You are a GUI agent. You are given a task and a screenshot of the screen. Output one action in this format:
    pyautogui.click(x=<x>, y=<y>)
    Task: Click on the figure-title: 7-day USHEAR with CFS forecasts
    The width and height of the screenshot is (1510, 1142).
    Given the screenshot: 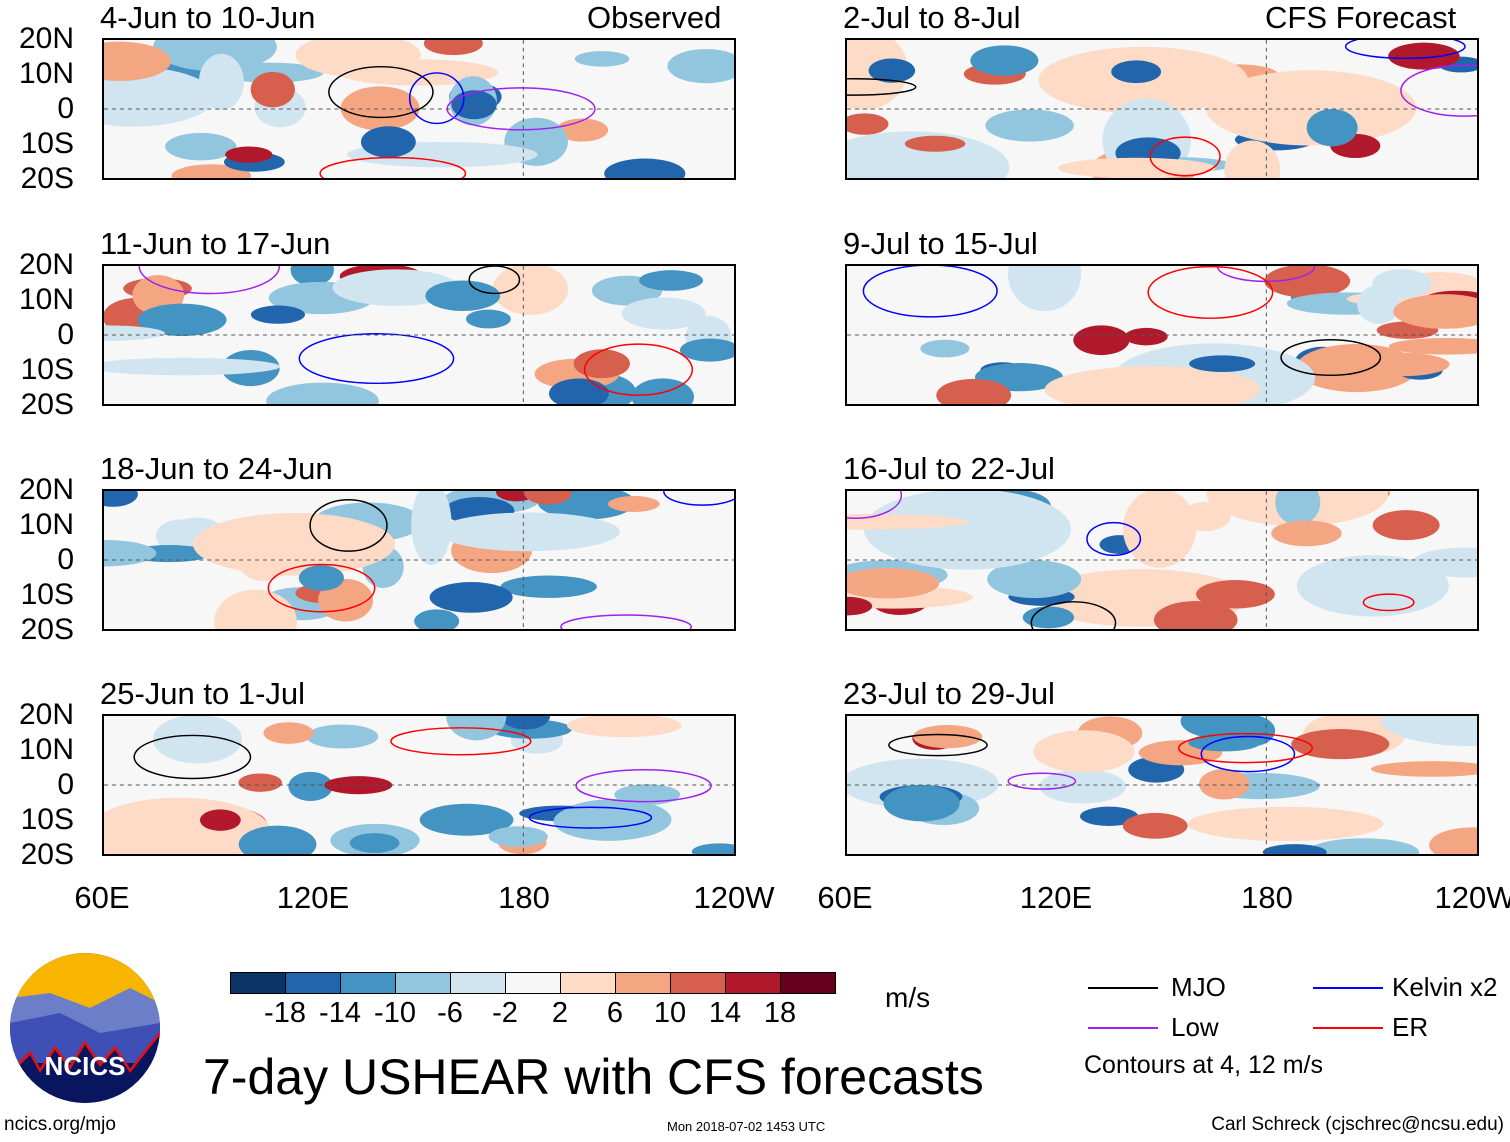 What is the action you would take?
    pyautogui.click(x=593, y=1077)
    